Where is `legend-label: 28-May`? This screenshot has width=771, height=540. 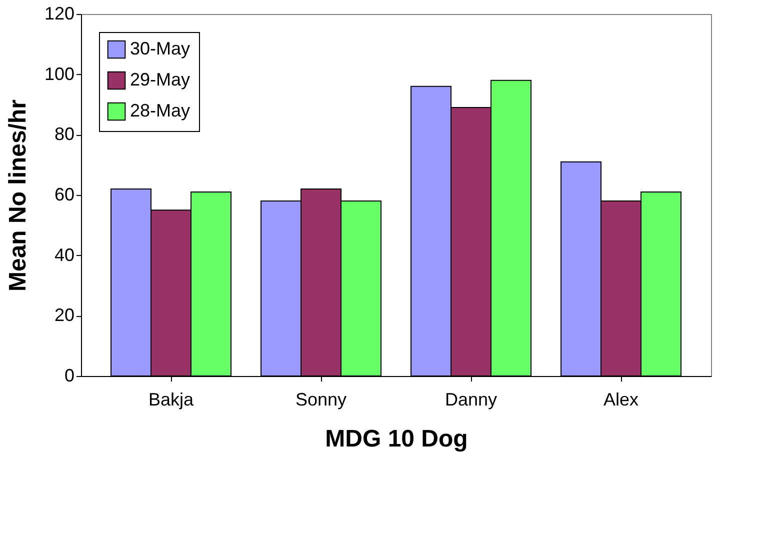 legend-label: 28-May is located at coordinates (160, 110).